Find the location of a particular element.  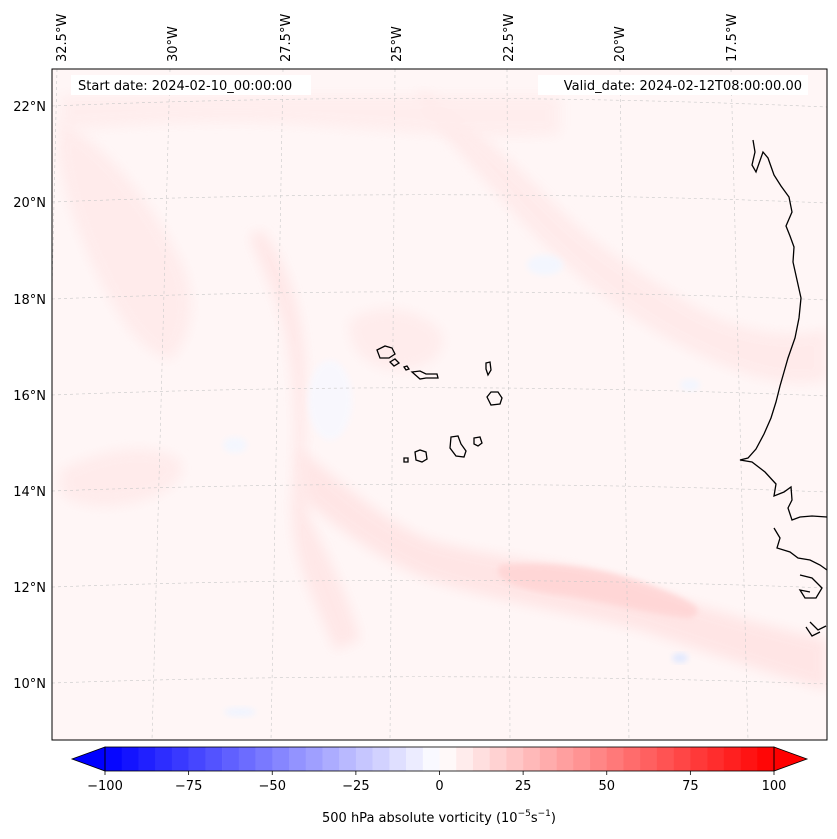

africa-coastline-south is located at coordinates (800, 582).